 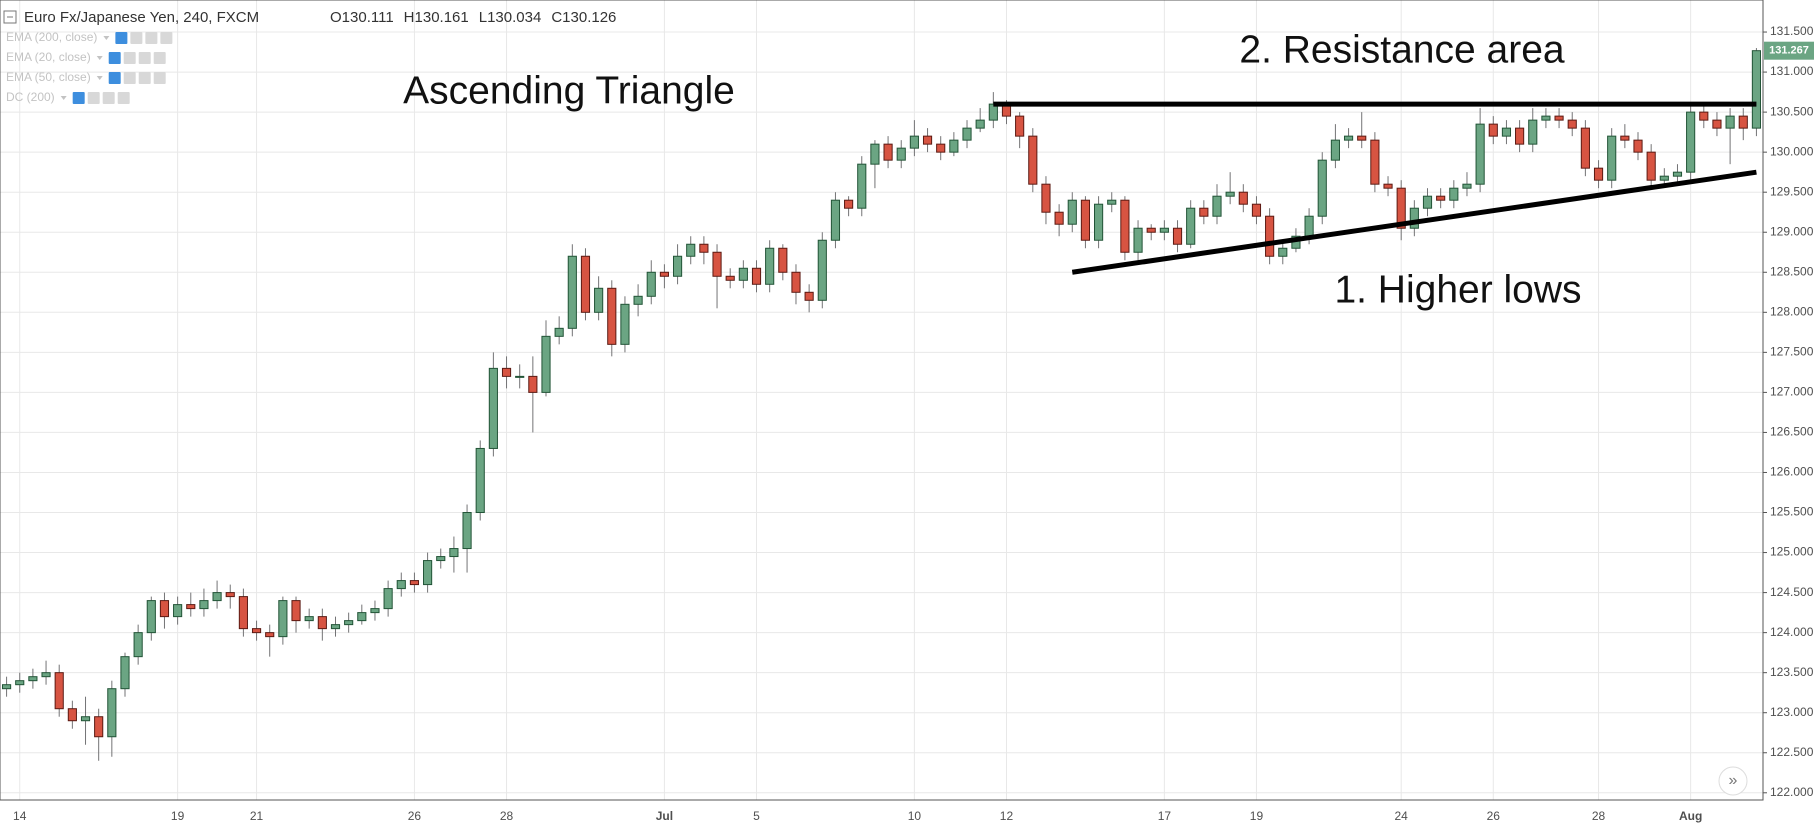 I want to click on indicator-name: EMA (20, close), so click(x=48, y=57).